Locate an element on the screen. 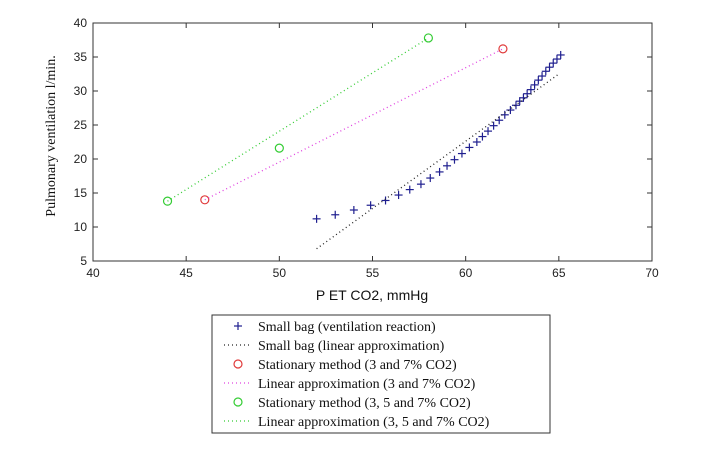  legend-symbol-plus is located at coordinates (238, 326).